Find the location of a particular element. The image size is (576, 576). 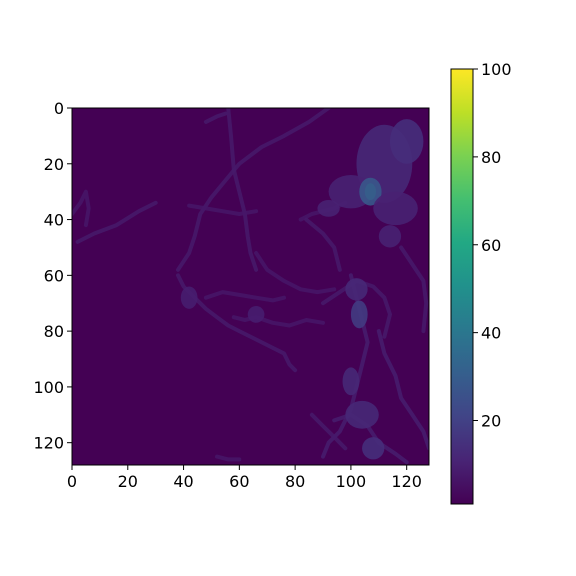

colorbar: 20 40 60 80 100 is located at coordinates (481, 282).